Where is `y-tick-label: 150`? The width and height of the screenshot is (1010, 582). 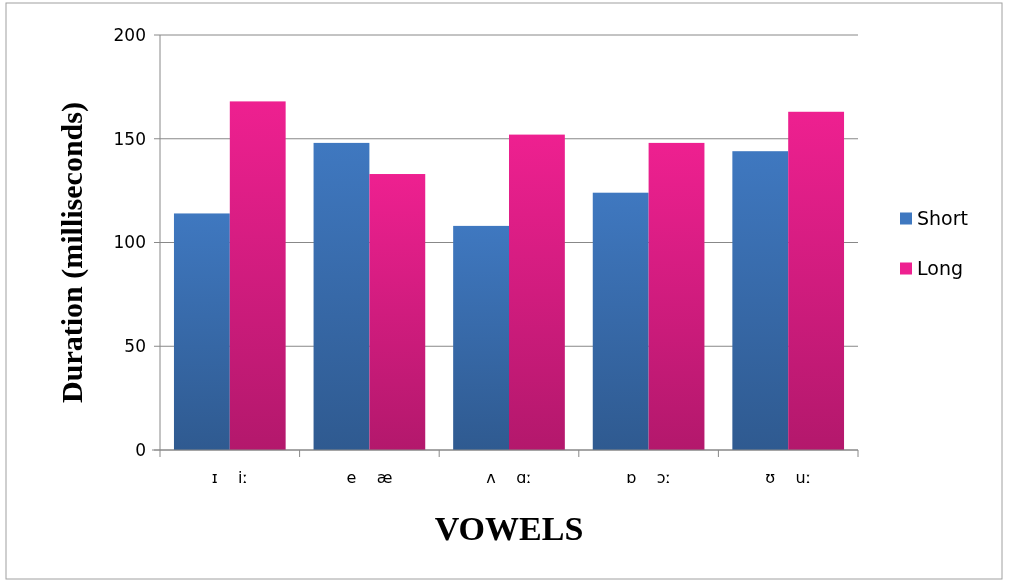 y-tick-label: 150 is located at coordinates (129, 138).